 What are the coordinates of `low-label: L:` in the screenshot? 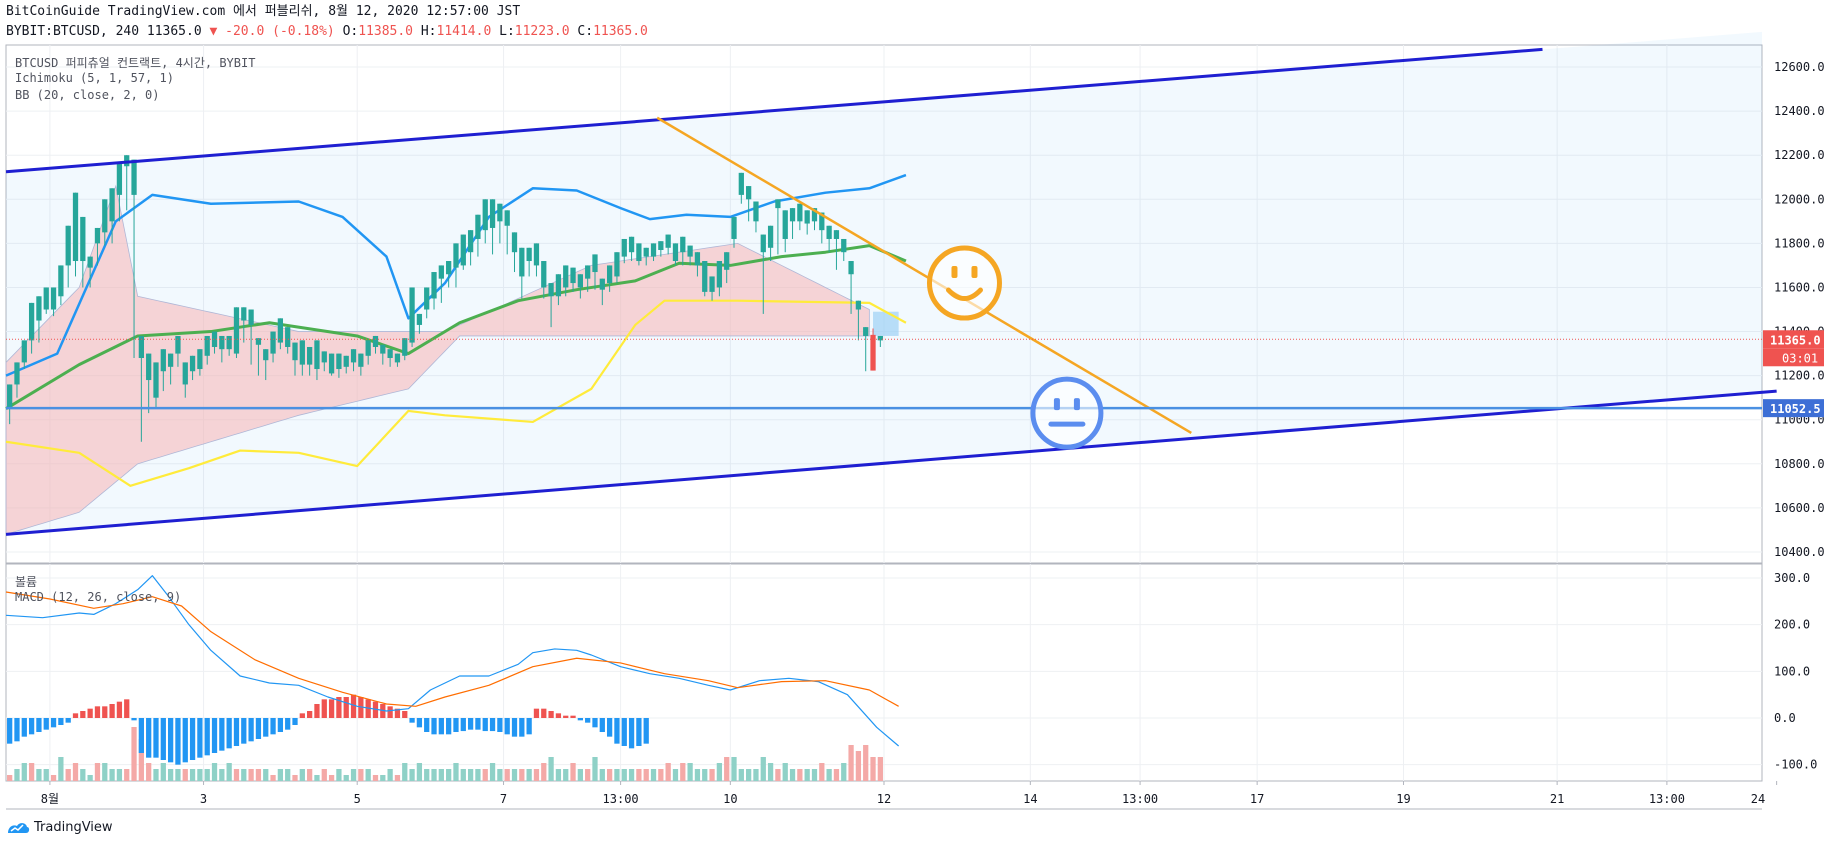 It's located at (507, 31).